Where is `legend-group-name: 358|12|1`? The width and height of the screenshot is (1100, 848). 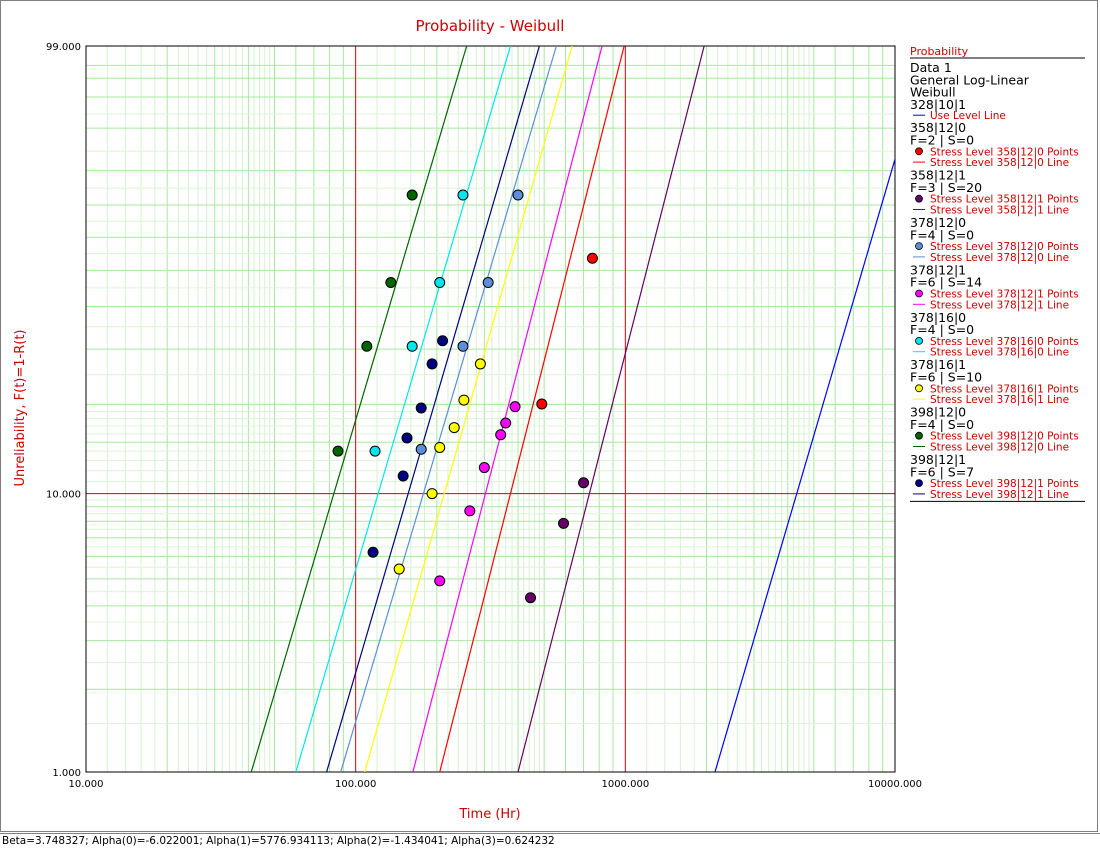 legend-group-name: 358|12|1 is located at coordinates (938, 175).